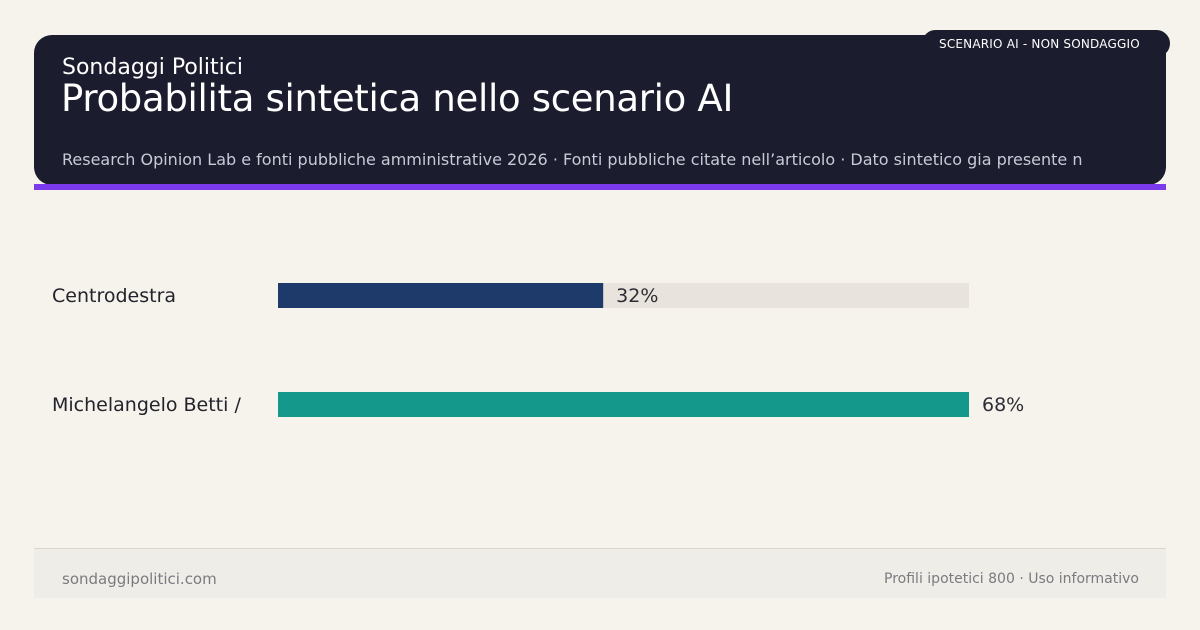 This screenshot has width=1200, height=630. I want to click on chart-title: Probabilita sintetica nello scenario AI, so click(397, 98).